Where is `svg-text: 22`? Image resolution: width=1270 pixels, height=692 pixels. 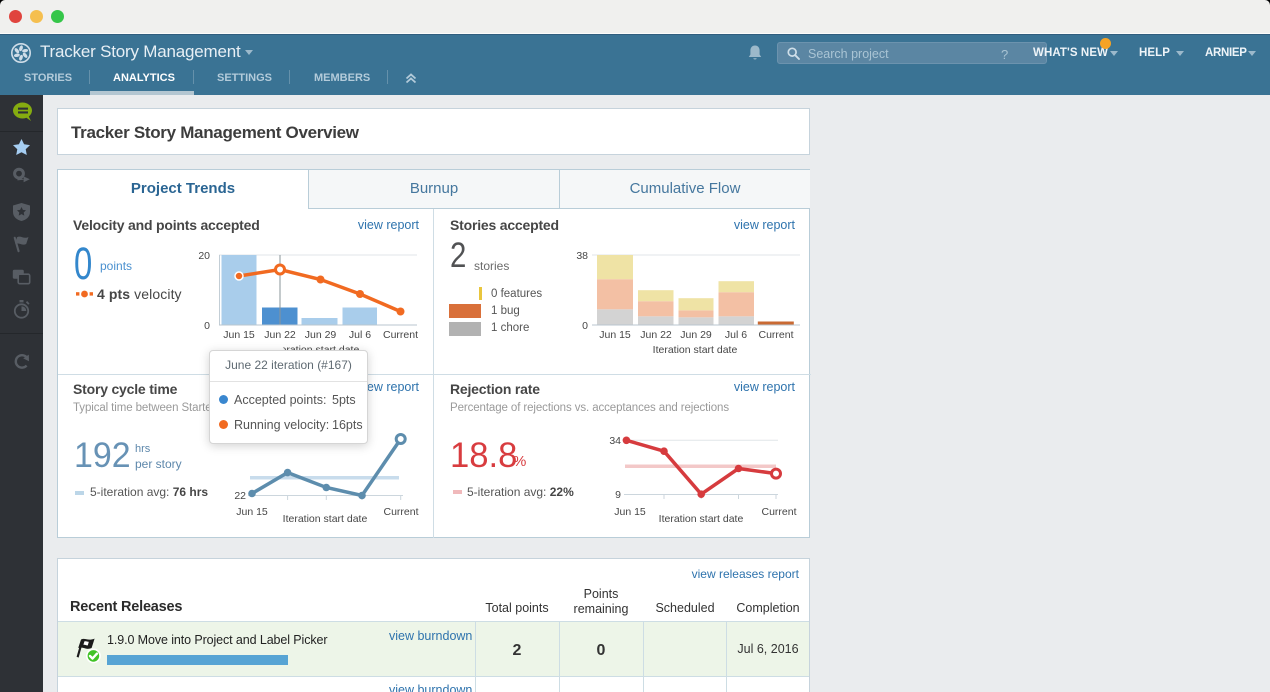
svg-text: 22 is located at coordinates (240, 496).